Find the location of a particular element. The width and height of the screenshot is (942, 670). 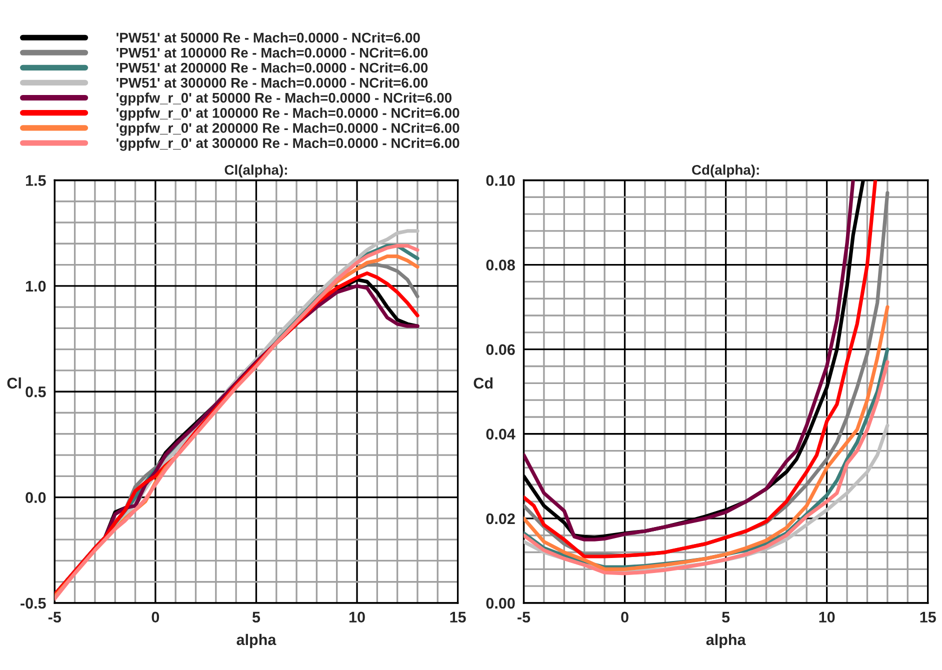

legend-label: 'PW51' at 100000 Re - Mach=0.0000 - NCrit=6.00 is located at coordinates (272, 52).